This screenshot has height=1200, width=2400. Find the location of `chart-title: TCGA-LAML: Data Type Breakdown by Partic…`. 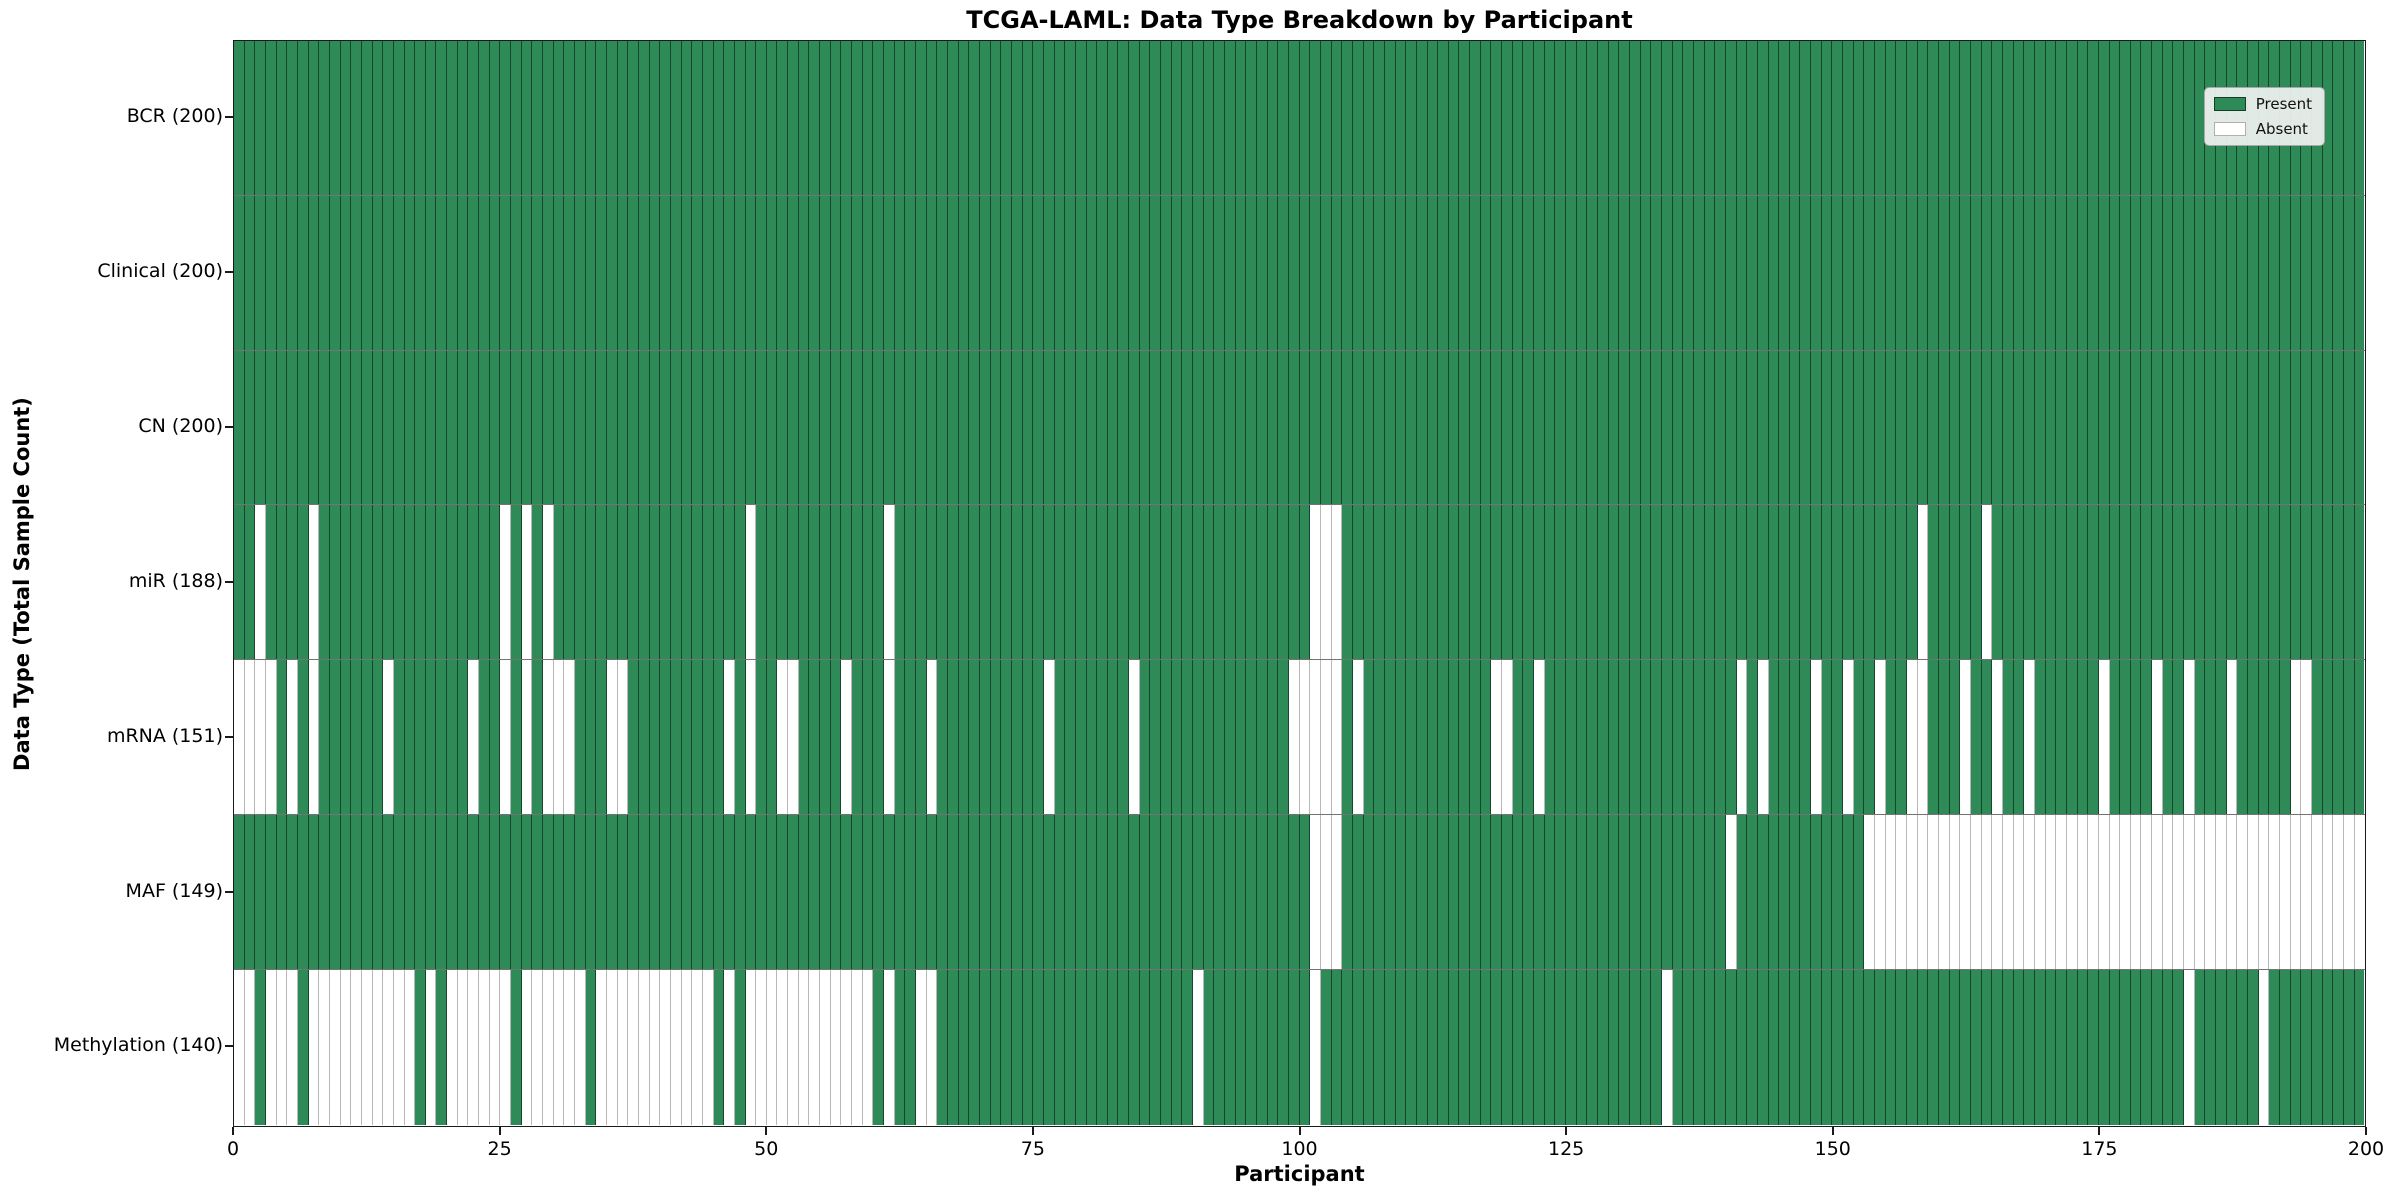

chart-title: TCGA-LAML: Data Type Breakdown by Partic… is located at coordinates (1299, 20).